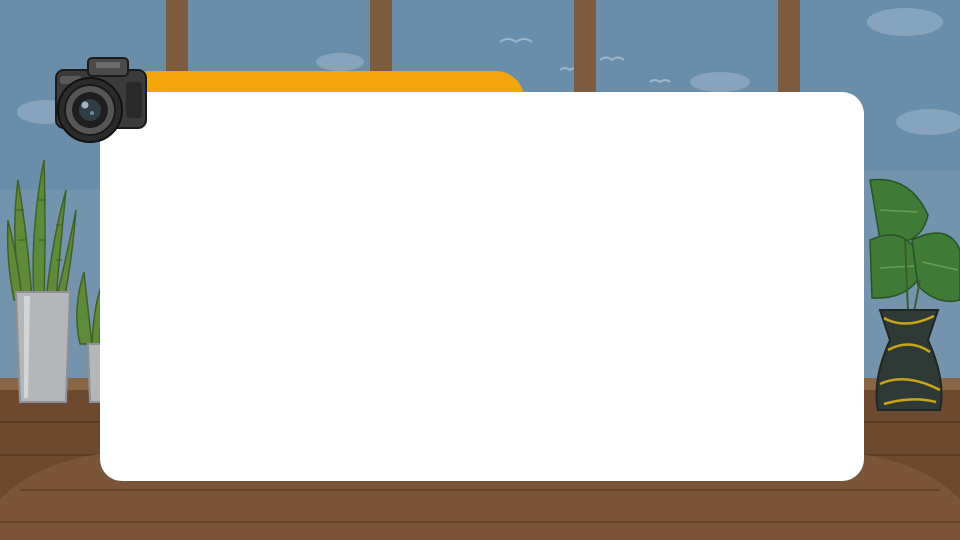 The height and width of the screenshot is (540, 960). I want to click on camera-icon, so click(101, 100).